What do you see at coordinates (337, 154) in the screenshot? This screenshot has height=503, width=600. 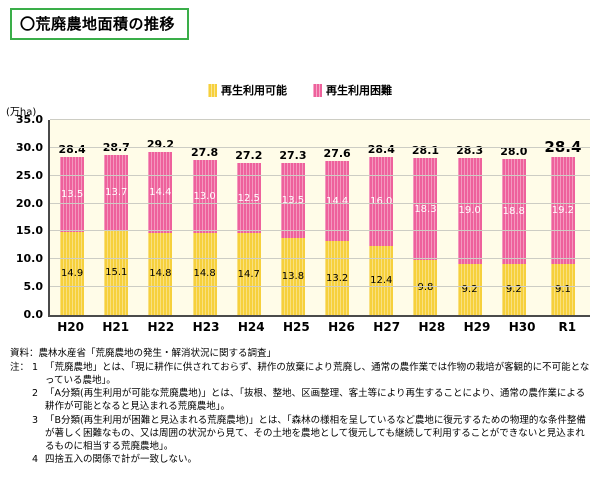 I see `total-label: 27.6` at bounding box center [337, 154].